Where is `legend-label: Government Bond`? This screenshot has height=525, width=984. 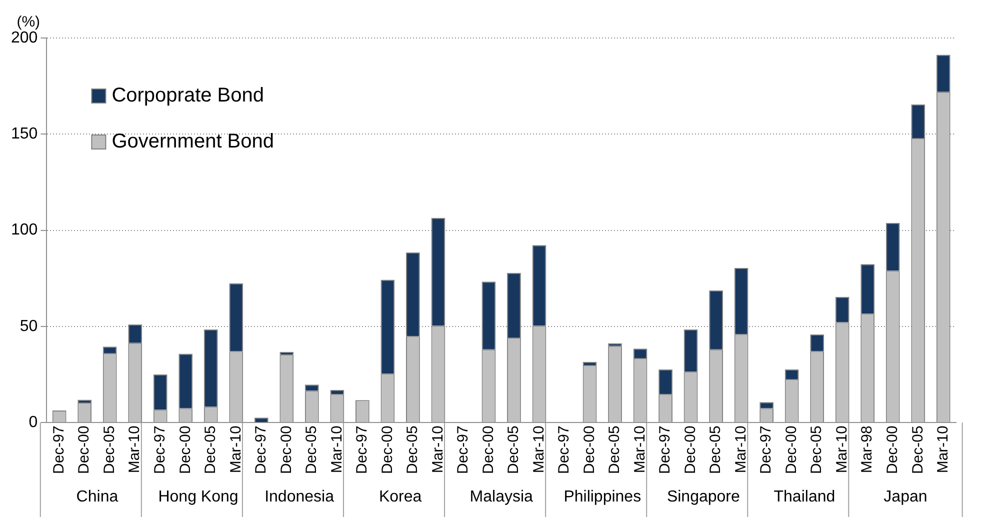
legend-label: Government Bond is located at coordinates (193, 141).